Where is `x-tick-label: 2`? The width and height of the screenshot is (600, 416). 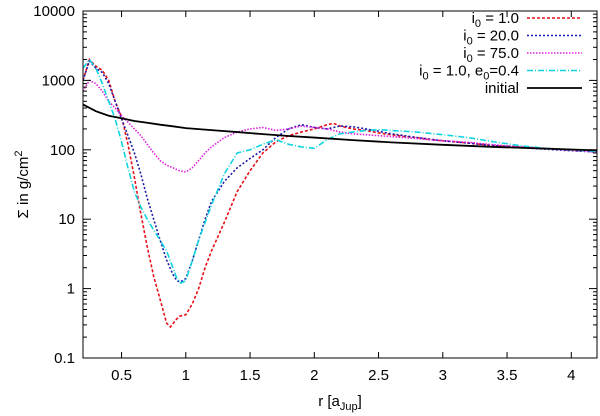 x-tick-label: 2 is located at coordinates (314, 375).